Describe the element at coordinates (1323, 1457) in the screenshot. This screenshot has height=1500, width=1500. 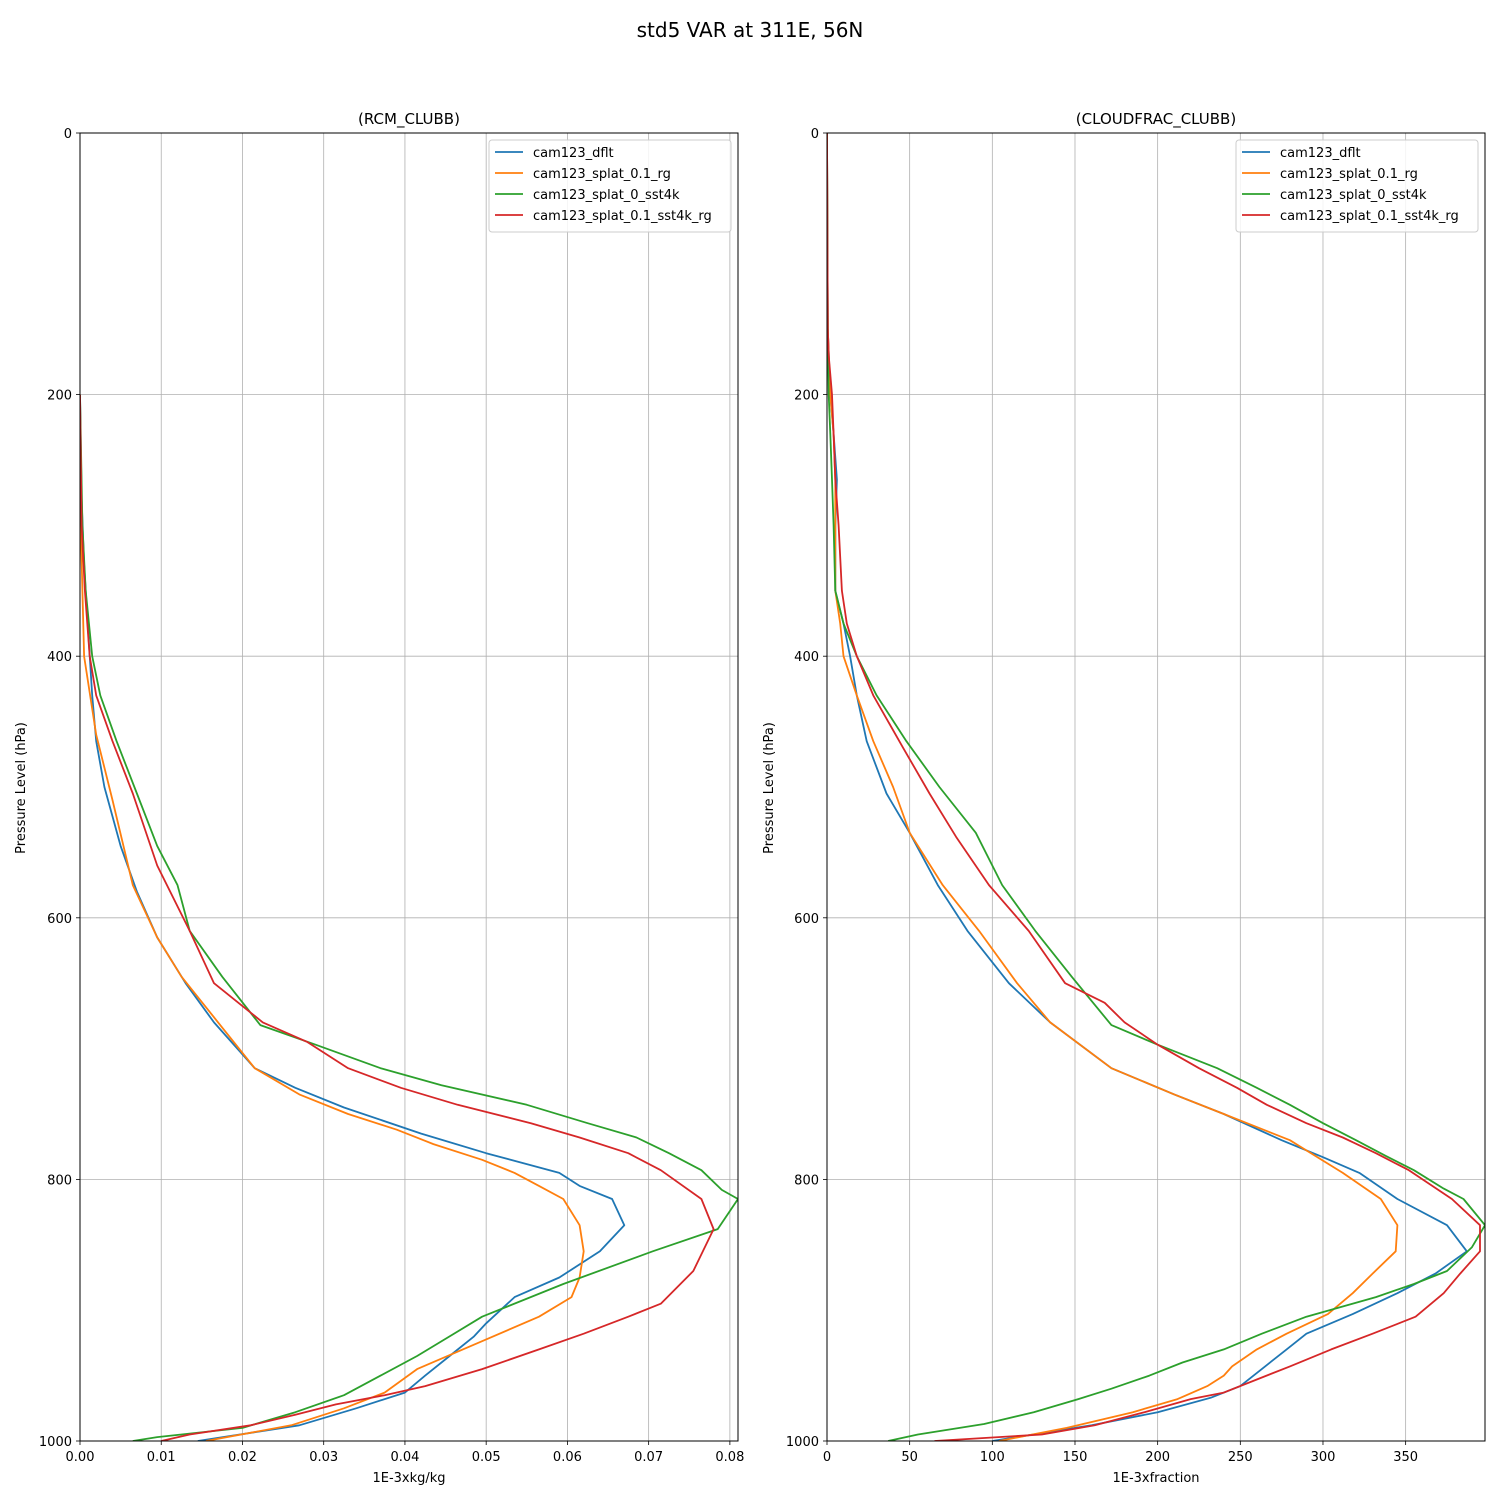
I see `x-tick-label: 300` at that location.